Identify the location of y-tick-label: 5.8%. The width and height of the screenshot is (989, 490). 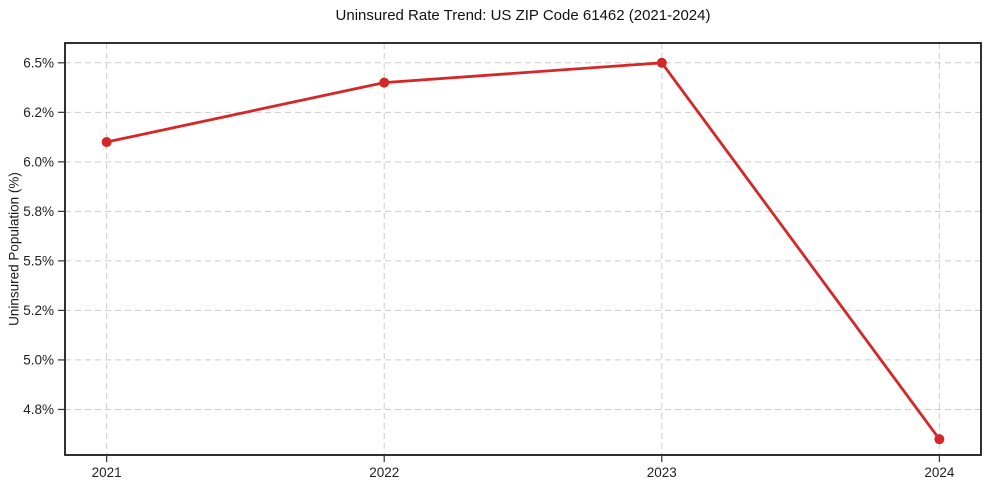
(38, 211).